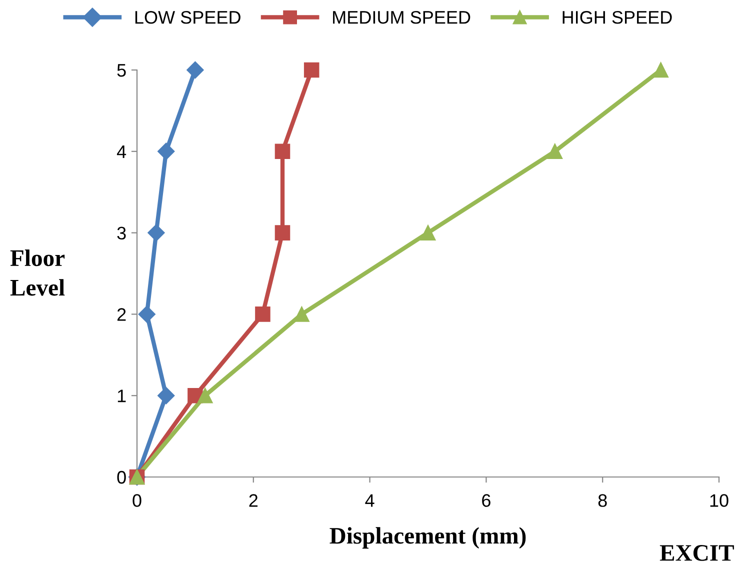 Image resolution: width=738 pixels, height=575 pixels. What do you see at coordinates (122, 396) in the screenshot?
I see `y-tick-label: 1` at bounding box center [122, 396].